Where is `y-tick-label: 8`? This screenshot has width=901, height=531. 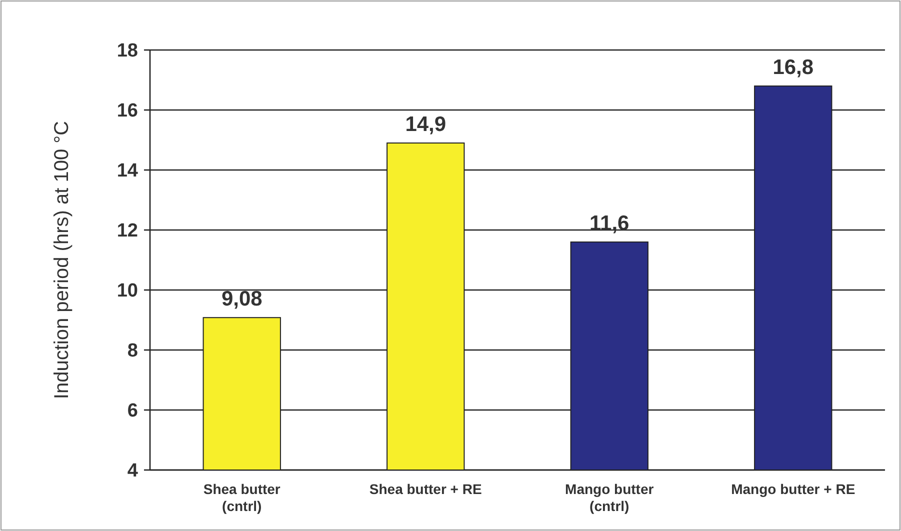
y-tick-label: 8 is located at coordinates (132, 351).